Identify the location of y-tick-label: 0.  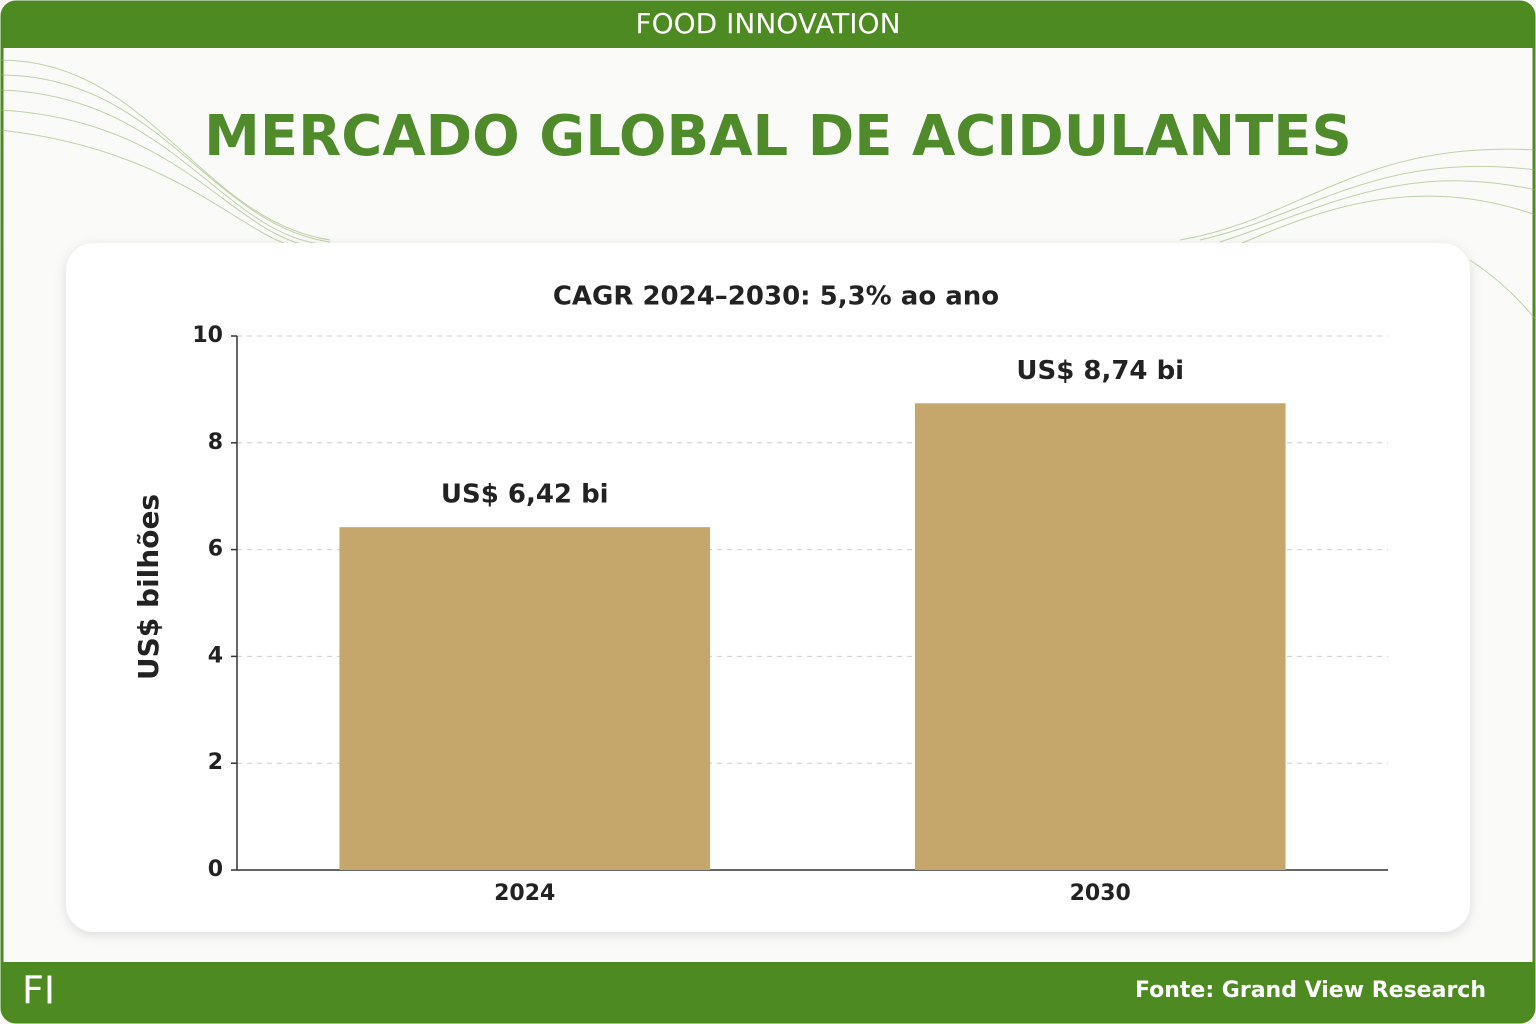
(215, 869).